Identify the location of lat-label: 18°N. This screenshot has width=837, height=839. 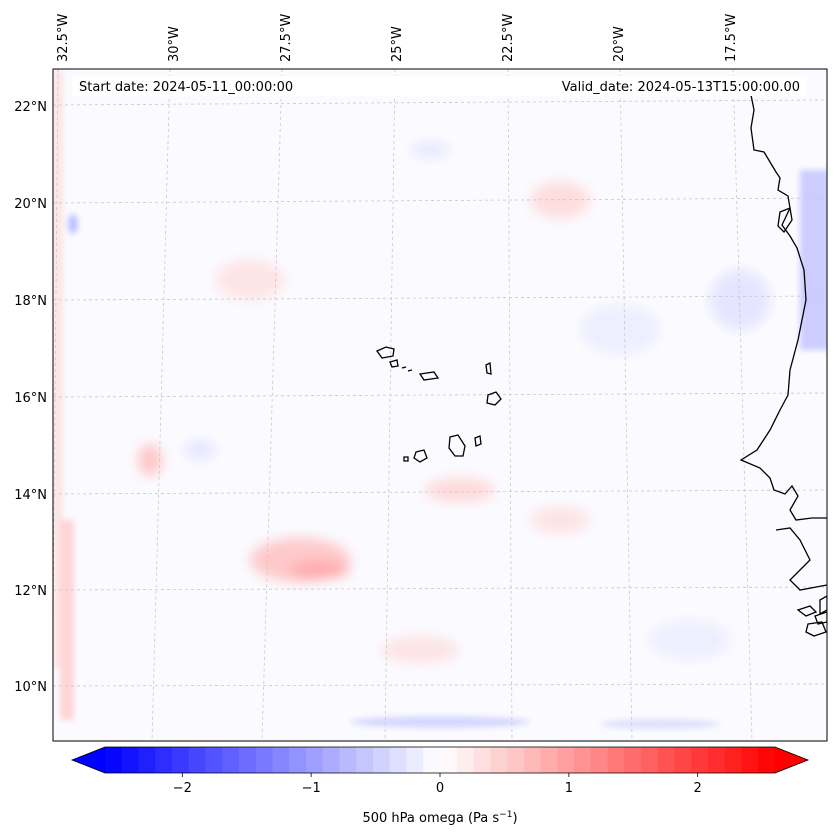
(30, 301).